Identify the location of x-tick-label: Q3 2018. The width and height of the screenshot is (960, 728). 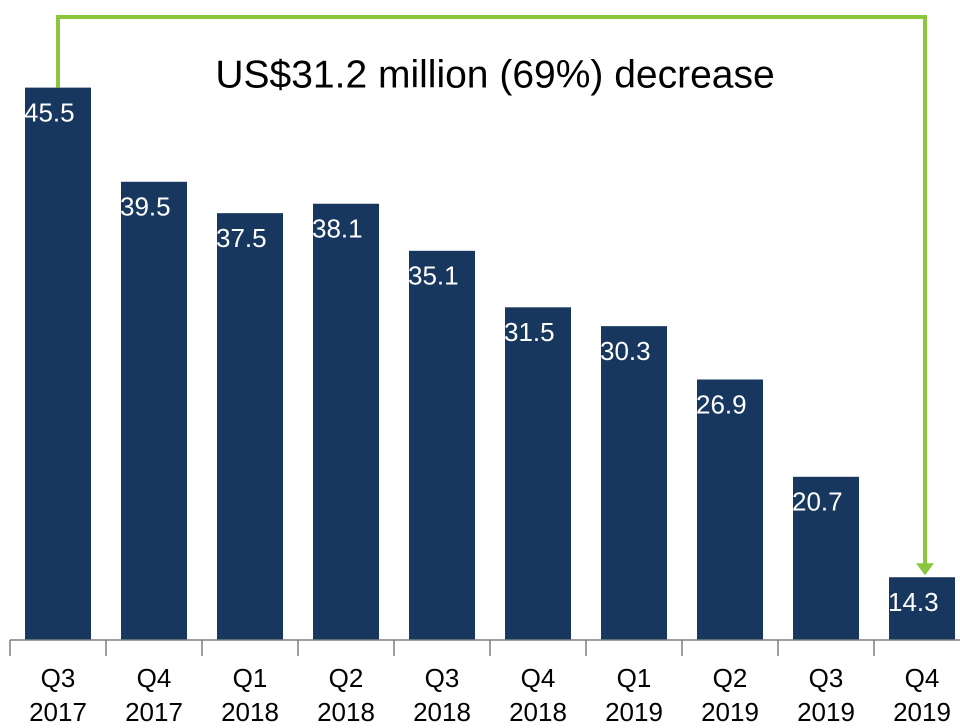
(442, 695).